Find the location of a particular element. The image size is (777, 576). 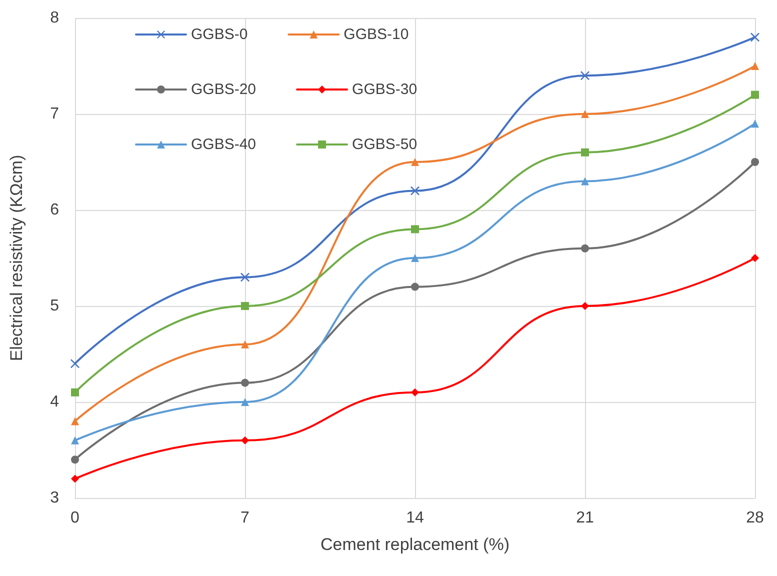

x-tick-label: 14 is located at coordinates (415, 518).